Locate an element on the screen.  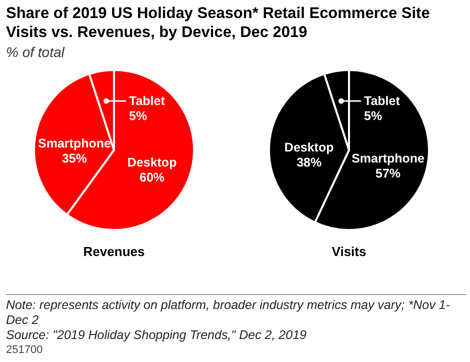
data-label: 60% is located at coordinates (152, 177).